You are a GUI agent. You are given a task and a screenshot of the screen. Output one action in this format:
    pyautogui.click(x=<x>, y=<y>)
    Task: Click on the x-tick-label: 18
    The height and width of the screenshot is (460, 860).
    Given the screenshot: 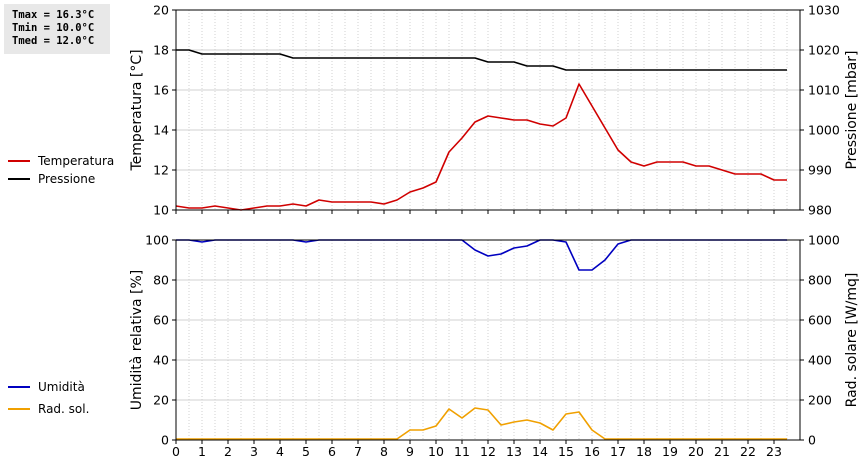 What is the action you would take?
    pyautogui.click(x=644, y=451)
    